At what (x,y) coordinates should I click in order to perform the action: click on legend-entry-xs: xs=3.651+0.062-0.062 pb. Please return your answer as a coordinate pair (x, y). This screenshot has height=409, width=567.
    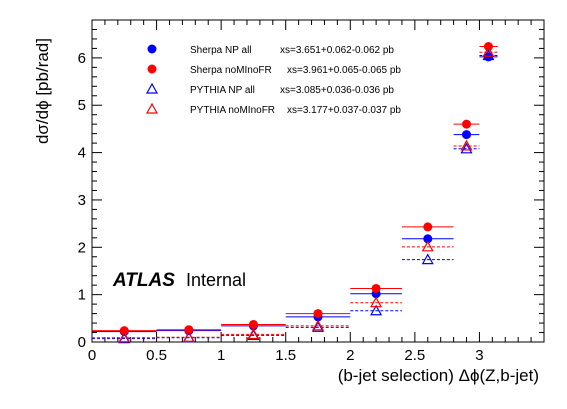
    Looking at the image, I should click on (337, 50).